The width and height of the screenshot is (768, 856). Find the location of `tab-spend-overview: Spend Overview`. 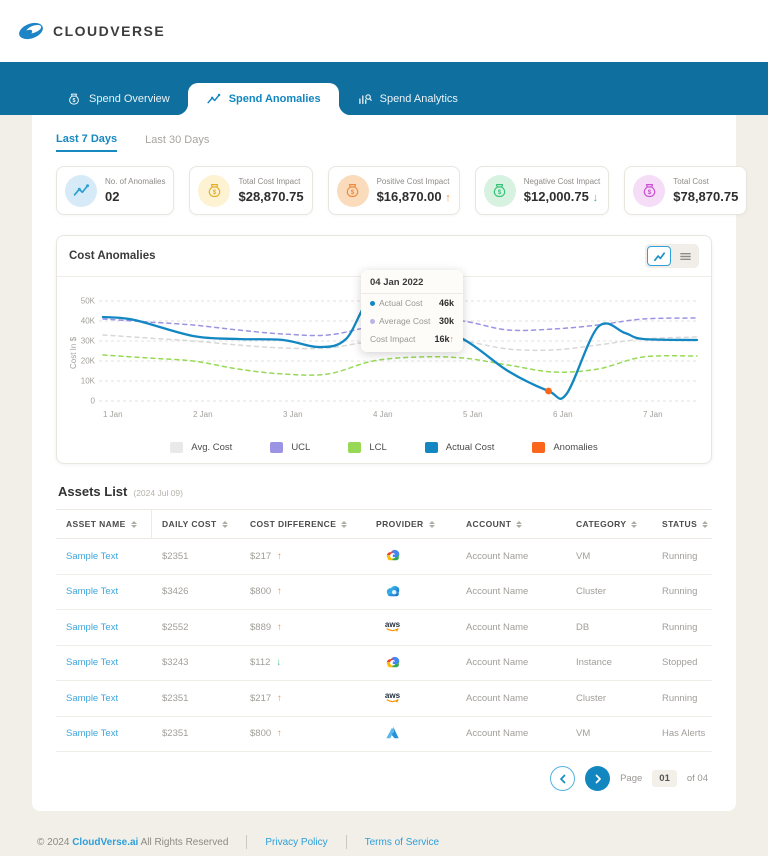

tab-spend-overview: Spend Overview is located at coordinates (118, 99).